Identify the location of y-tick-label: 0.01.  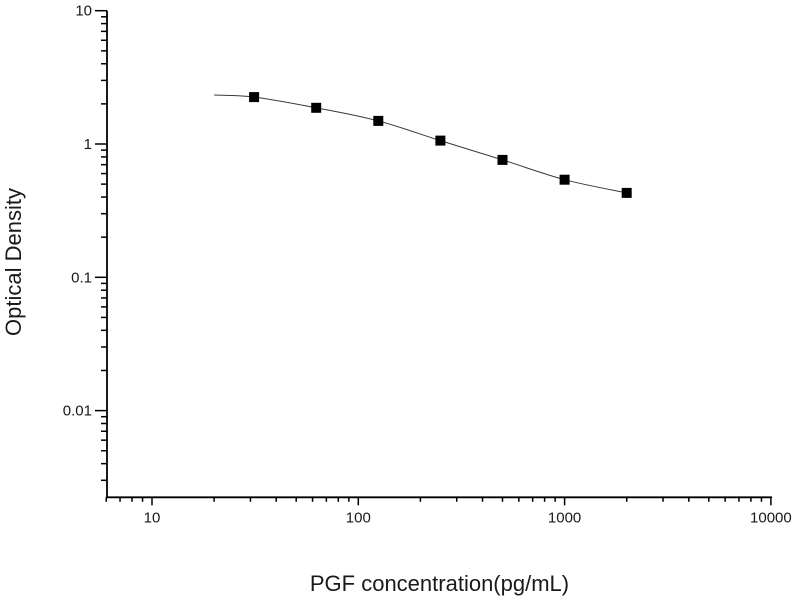
(77, 411).